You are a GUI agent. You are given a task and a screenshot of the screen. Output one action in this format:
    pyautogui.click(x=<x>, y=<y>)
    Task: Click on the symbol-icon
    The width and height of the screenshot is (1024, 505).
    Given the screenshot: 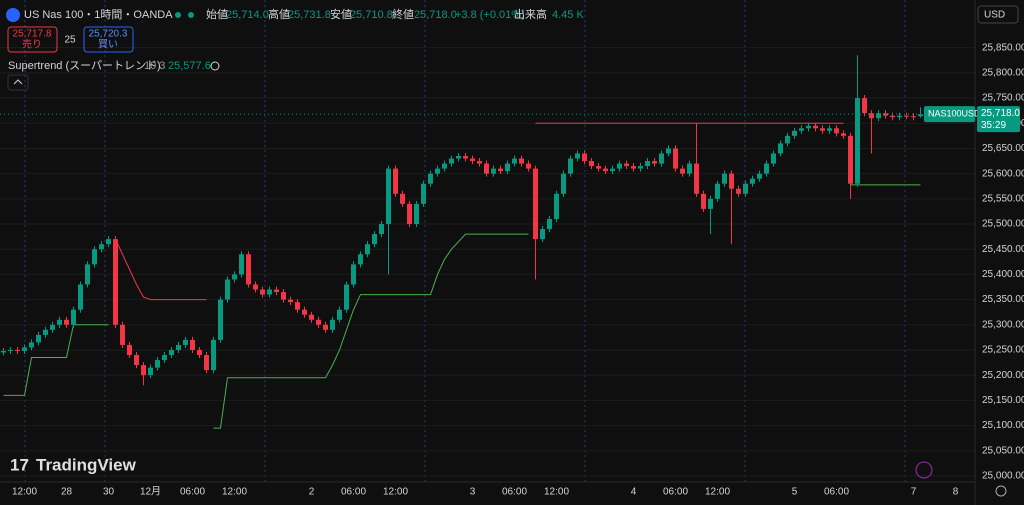 What is the action you would take?
    pyautogui.click(x=13, y=15)
    